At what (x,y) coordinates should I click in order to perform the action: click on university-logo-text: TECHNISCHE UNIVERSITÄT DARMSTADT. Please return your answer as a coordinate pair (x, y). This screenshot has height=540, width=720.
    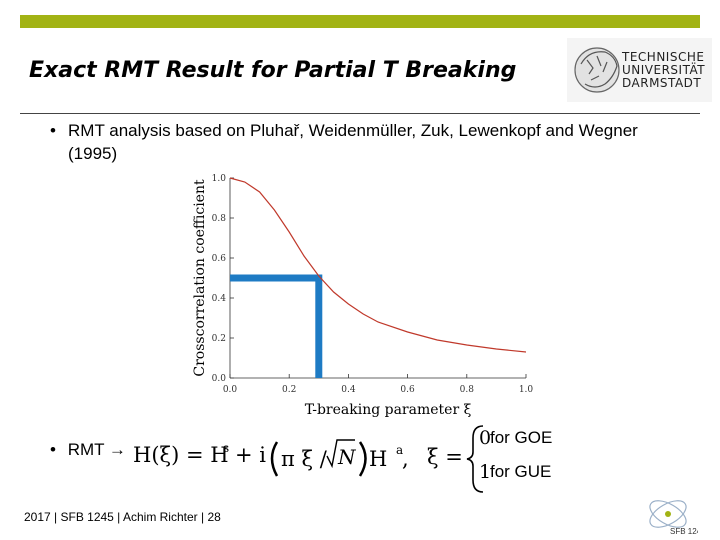
    Looking at the image, I should click on (663, 70).